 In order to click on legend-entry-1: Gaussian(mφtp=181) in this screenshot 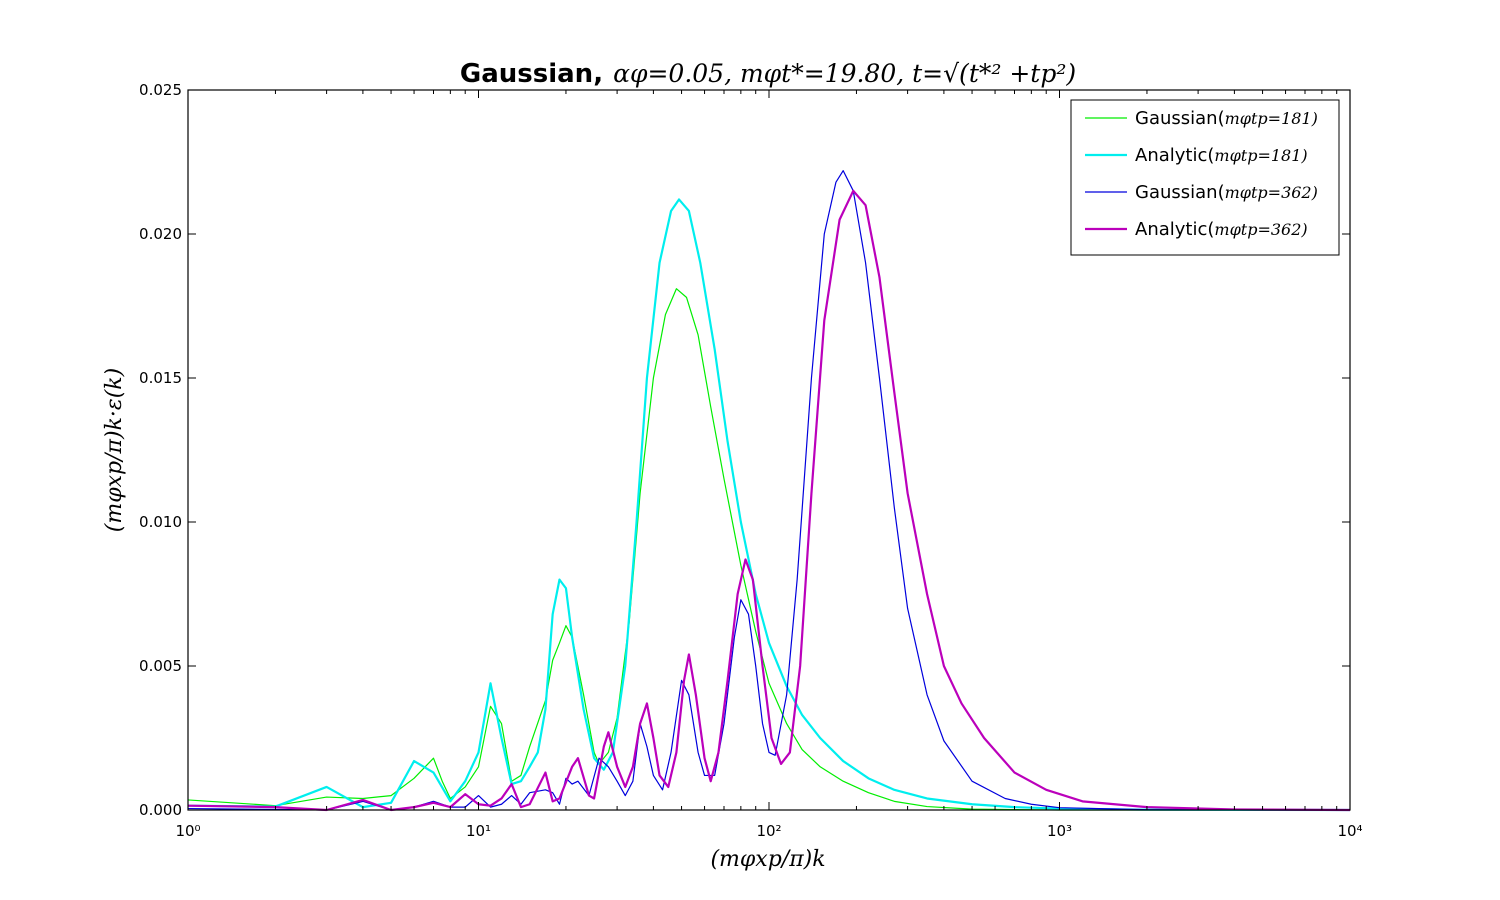, I will do `click(1226, 118)`.